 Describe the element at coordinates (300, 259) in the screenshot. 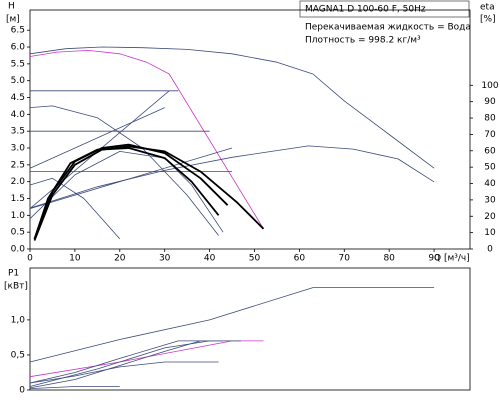

I see `x-tick-label: 60` at that location.